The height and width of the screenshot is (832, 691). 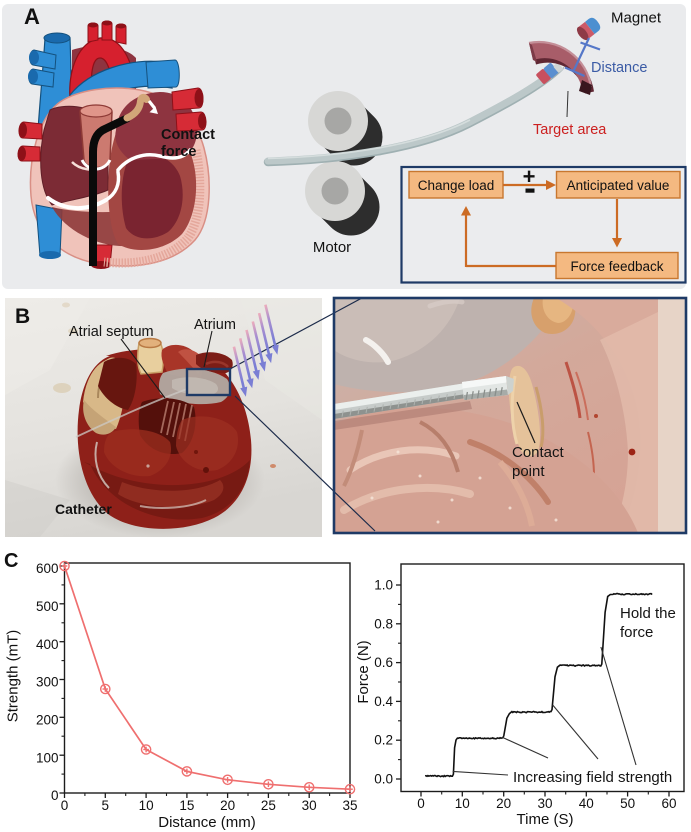 I want to click on svg-text: C, so click(x=11, y=561).